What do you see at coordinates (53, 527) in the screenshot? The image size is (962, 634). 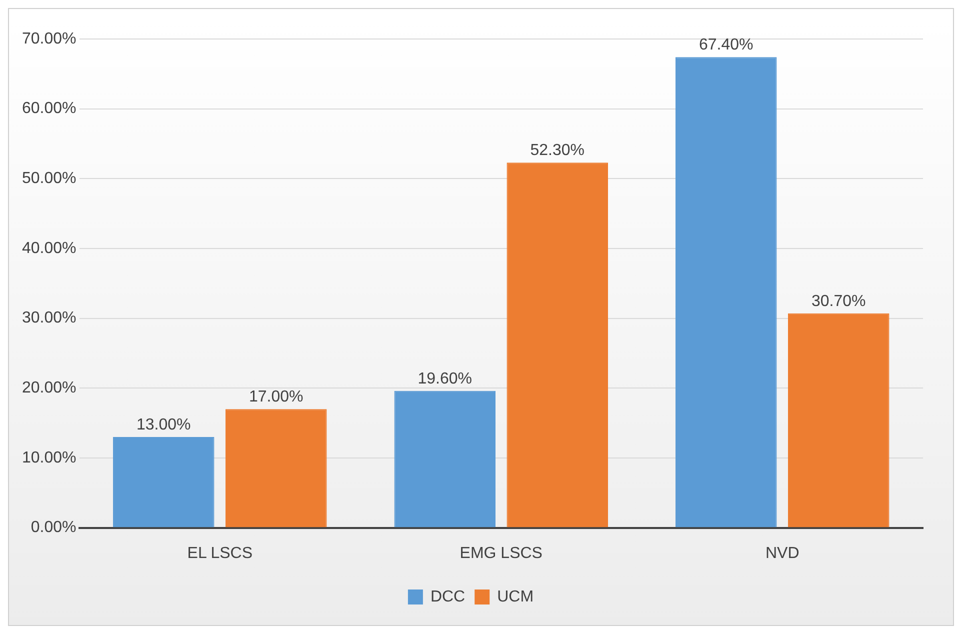 I see `y-tick-label: 0.00%` at bounding box center [53, 527].